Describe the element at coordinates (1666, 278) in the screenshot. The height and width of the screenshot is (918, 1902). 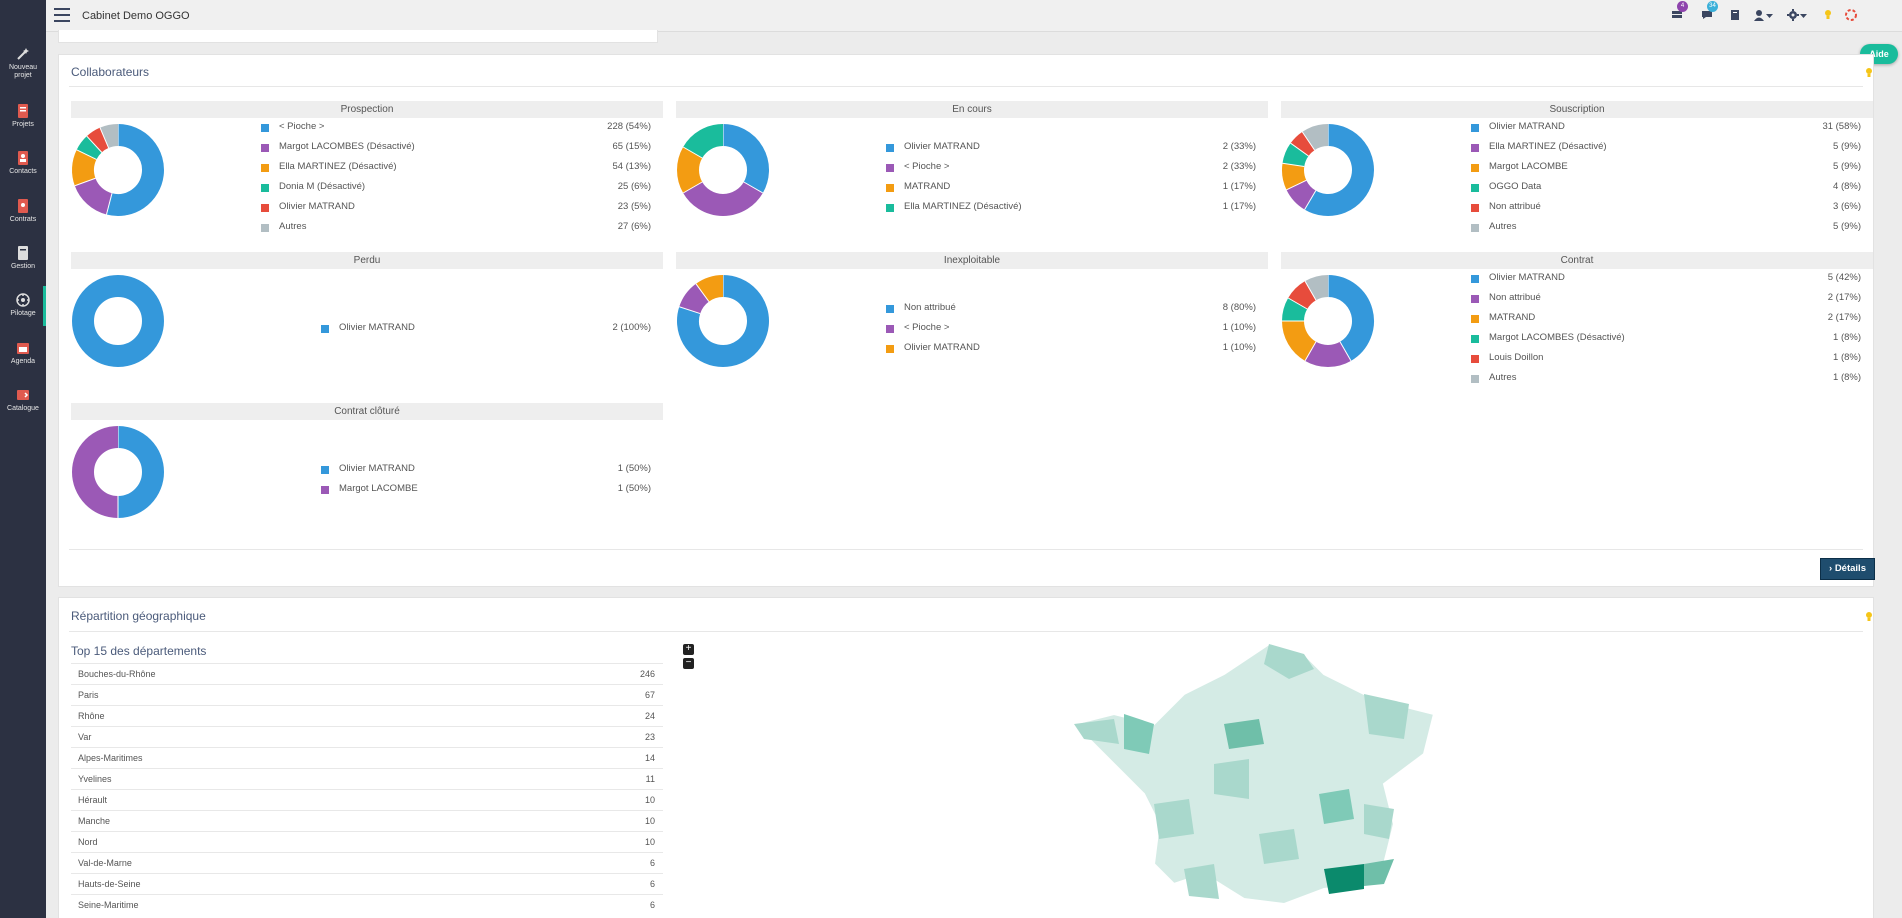
I see `legend-item: Olivier MATRAND 5 (42%)` at that location.